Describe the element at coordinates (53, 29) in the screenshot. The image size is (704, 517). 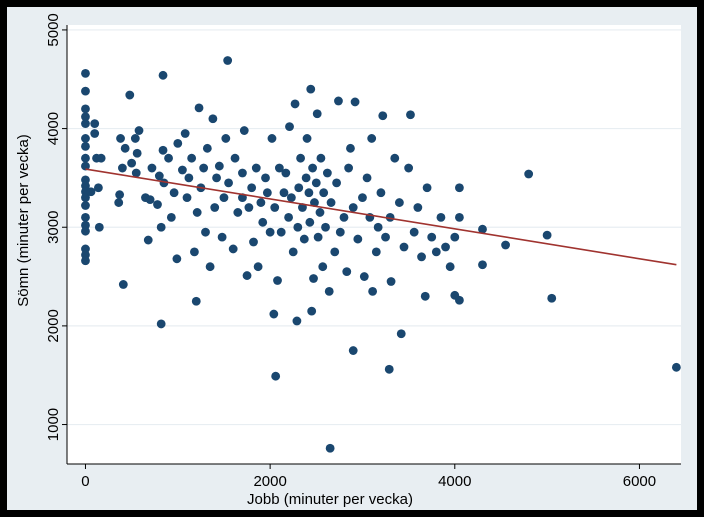
I see `y-tick-label: 5000` at that location.